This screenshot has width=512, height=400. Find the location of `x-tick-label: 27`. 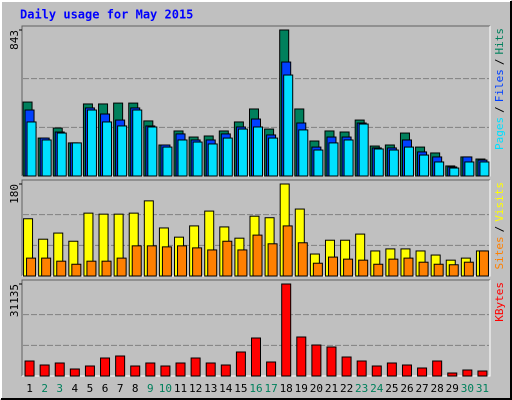

x-tick-label: 27 is located at coordinates (421, 388).